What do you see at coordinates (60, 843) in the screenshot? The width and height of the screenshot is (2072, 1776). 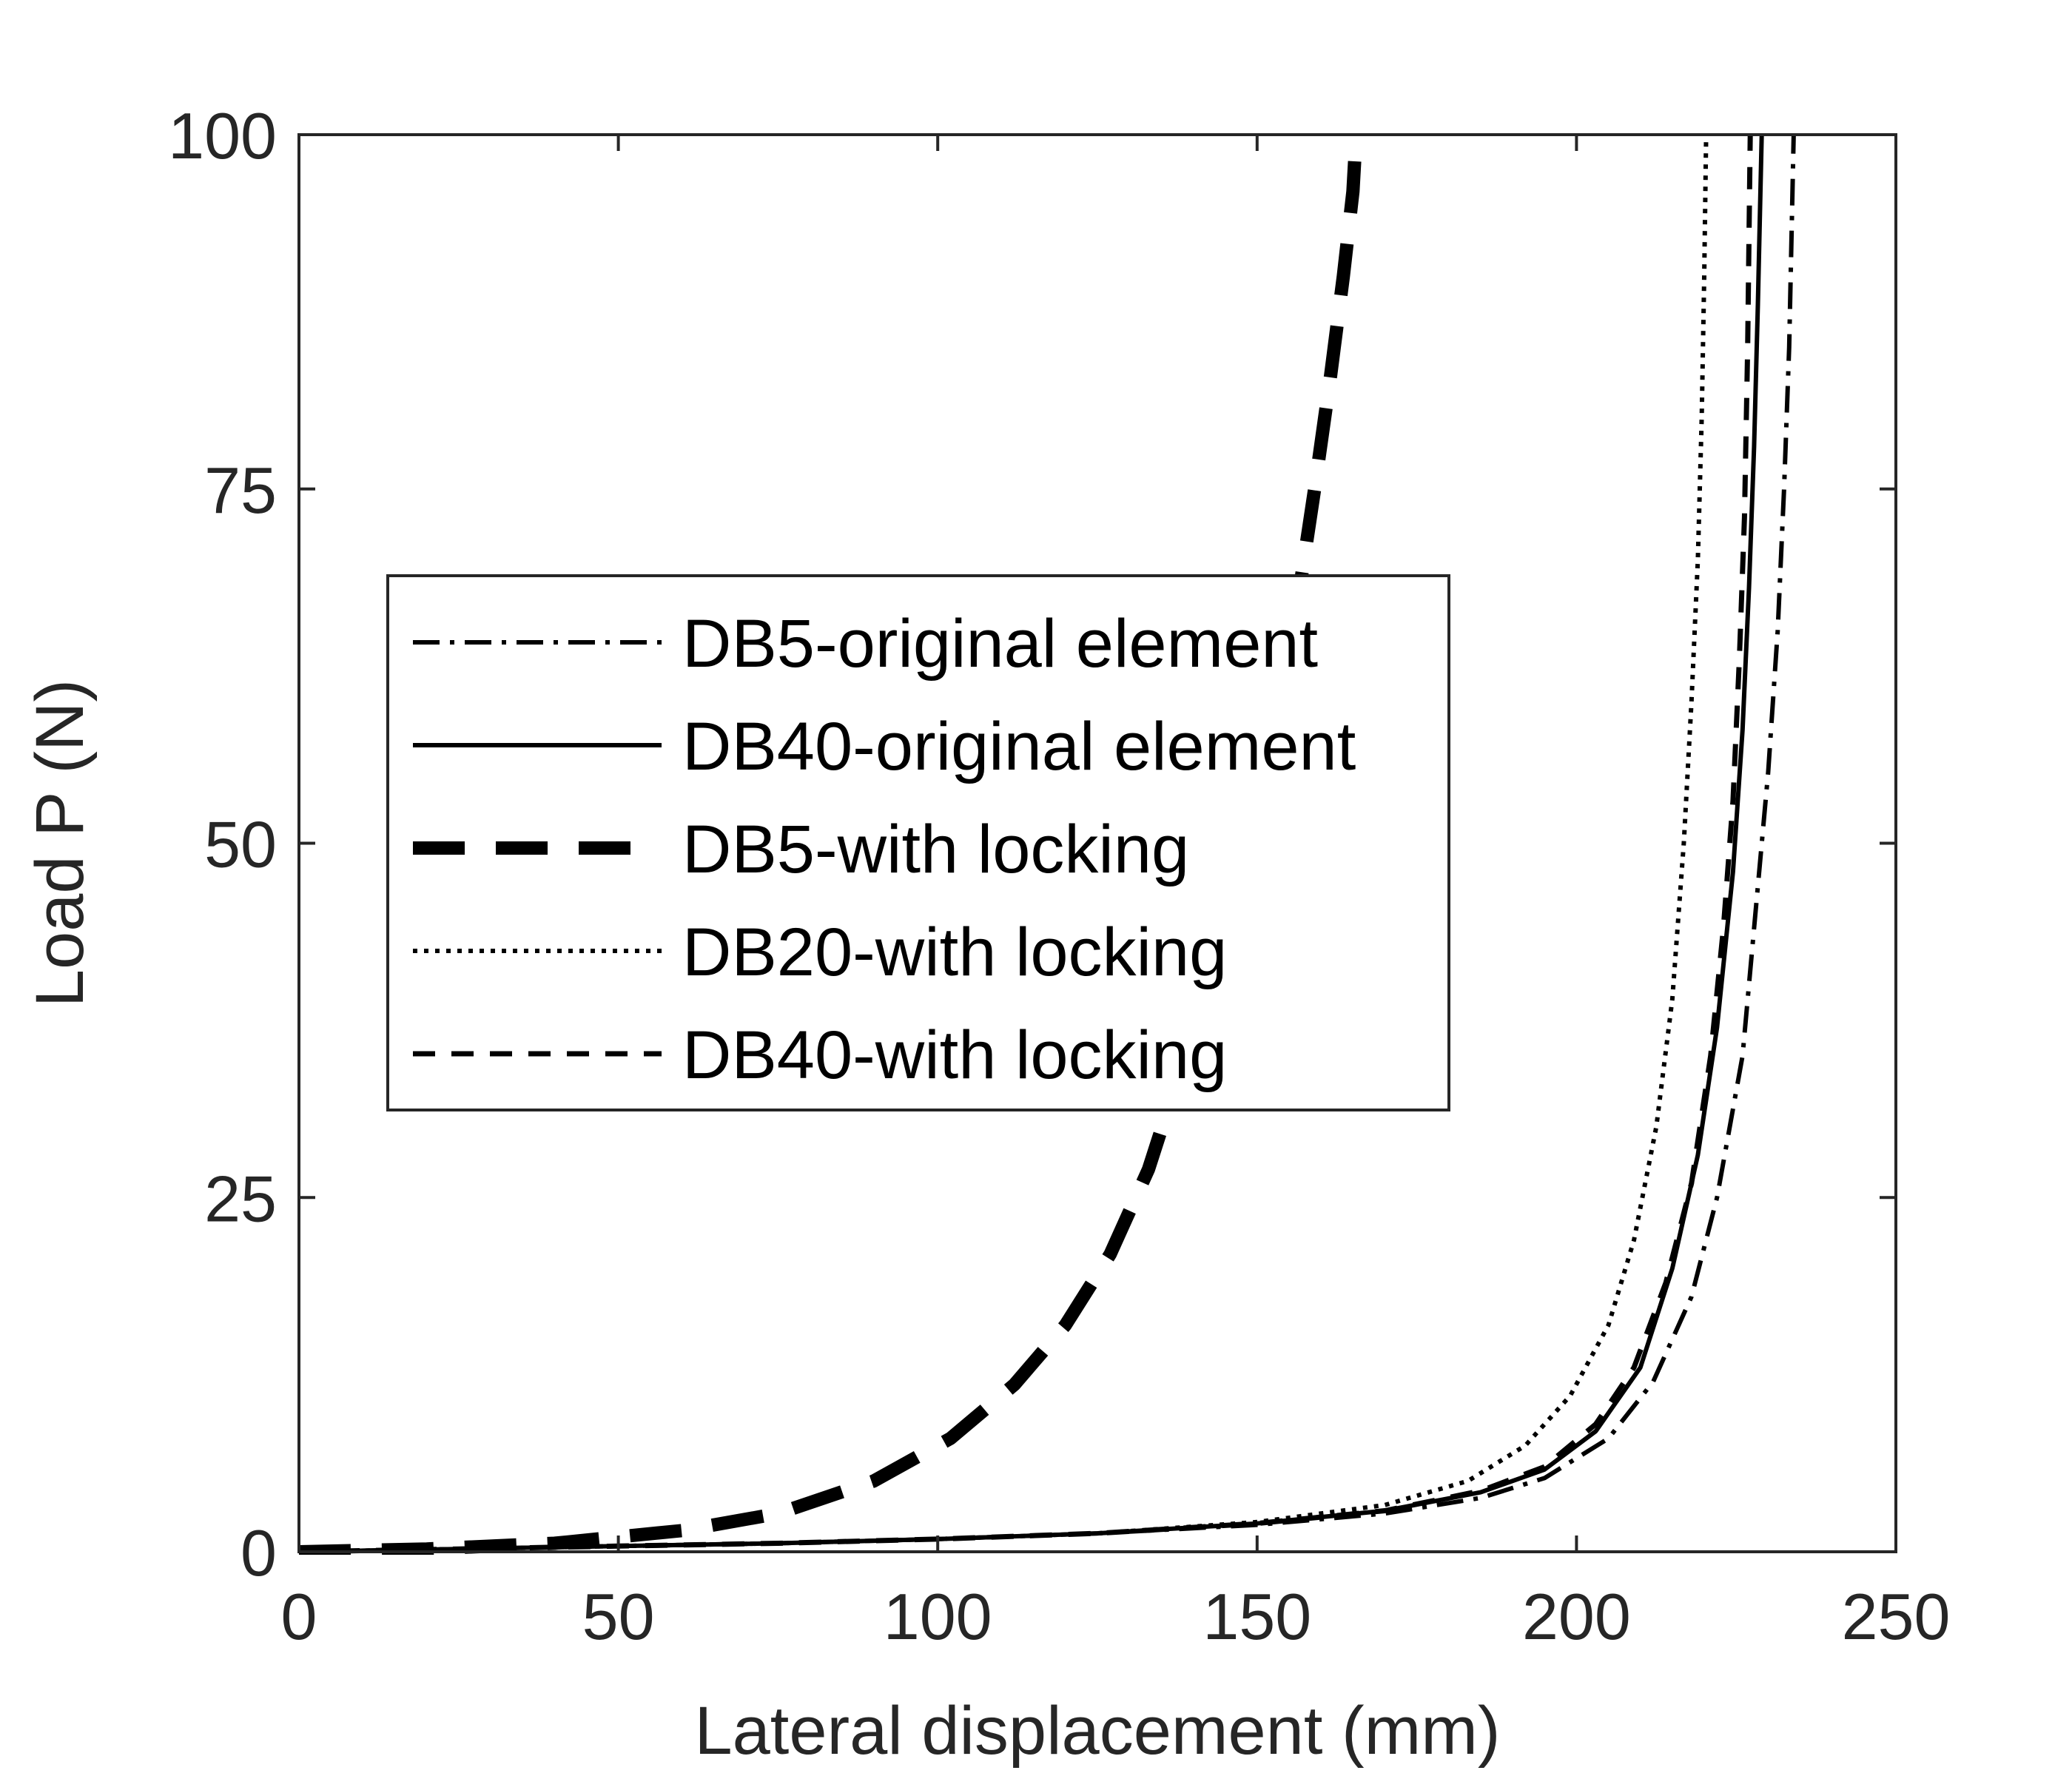 I see `y-axis-label: Load P (N)` at bounding box center [60, 843].